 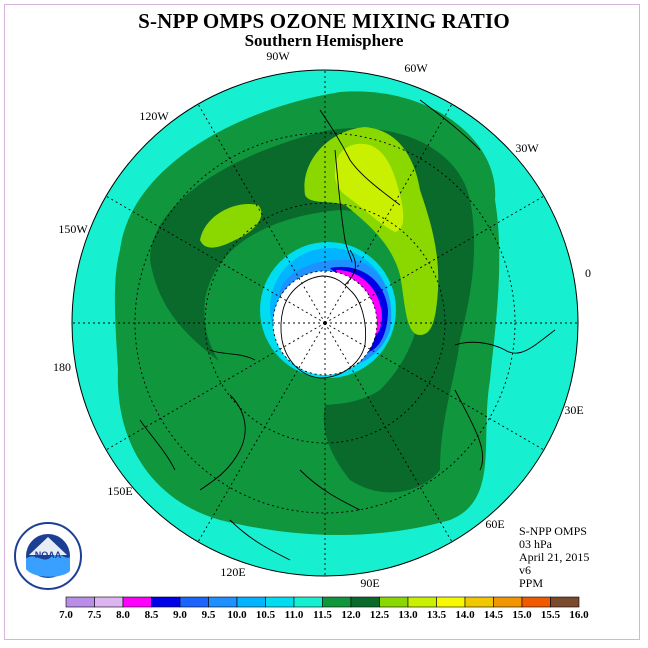 I want to click on lon-label-120e: 120E, so click(x=232, y=572).